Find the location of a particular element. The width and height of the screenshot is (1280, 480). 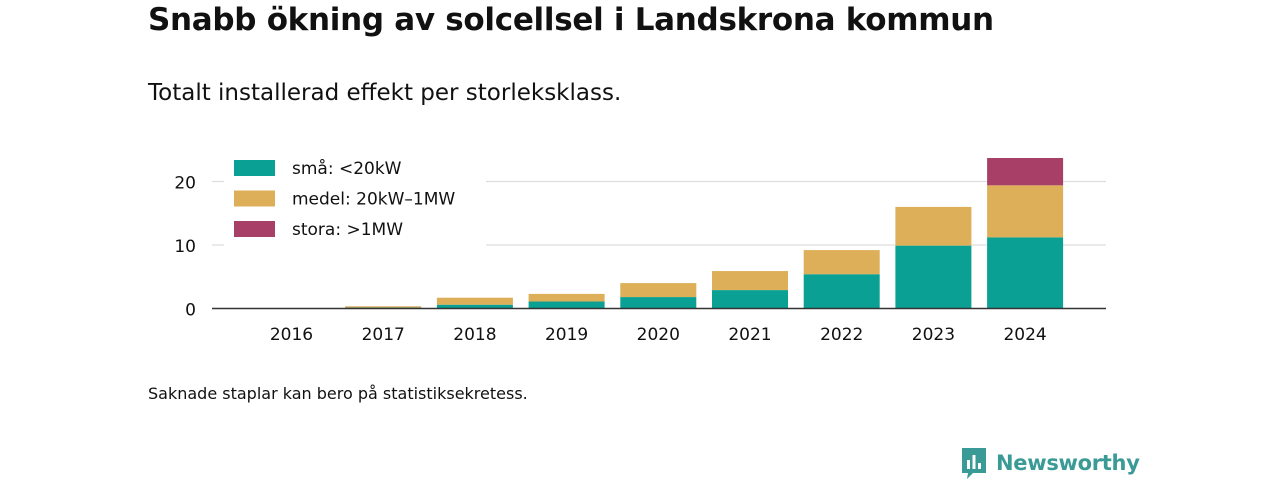

x-tick-label: 2019 is located at coordinates (566, 335).